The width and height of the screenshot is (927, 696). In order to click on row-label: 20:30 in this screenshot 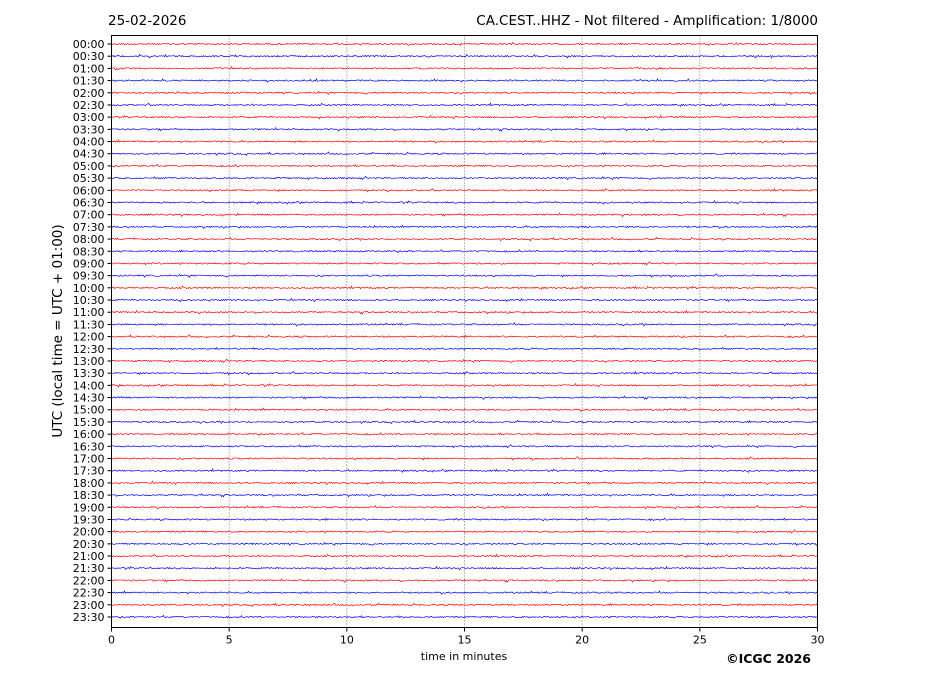, I will do `click(89, 544)`.